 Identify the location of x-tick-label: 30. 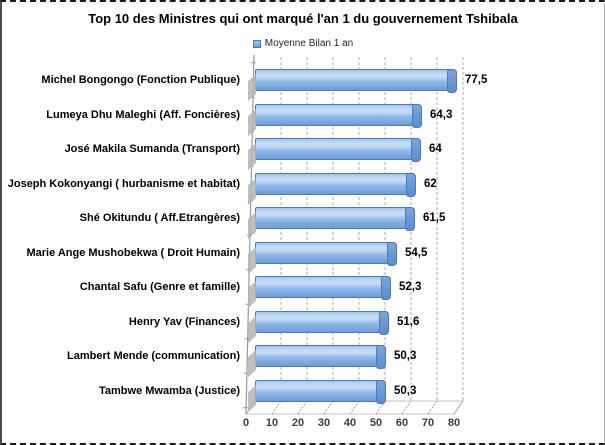
(324, 423).